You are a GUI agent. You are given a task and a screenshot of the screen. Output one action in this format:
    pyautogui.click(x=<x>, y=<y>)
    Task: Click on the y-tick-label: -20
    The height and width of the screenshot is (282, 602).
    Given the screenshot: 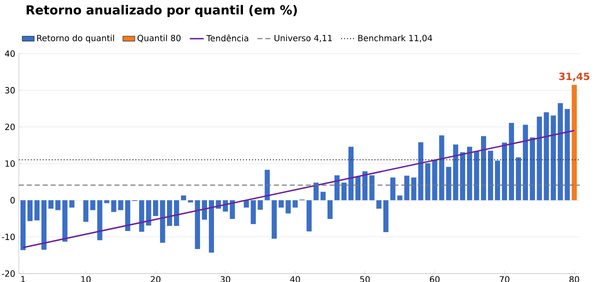 What is the action you would take?
    pyautogui.click(x=8, y=273)
    